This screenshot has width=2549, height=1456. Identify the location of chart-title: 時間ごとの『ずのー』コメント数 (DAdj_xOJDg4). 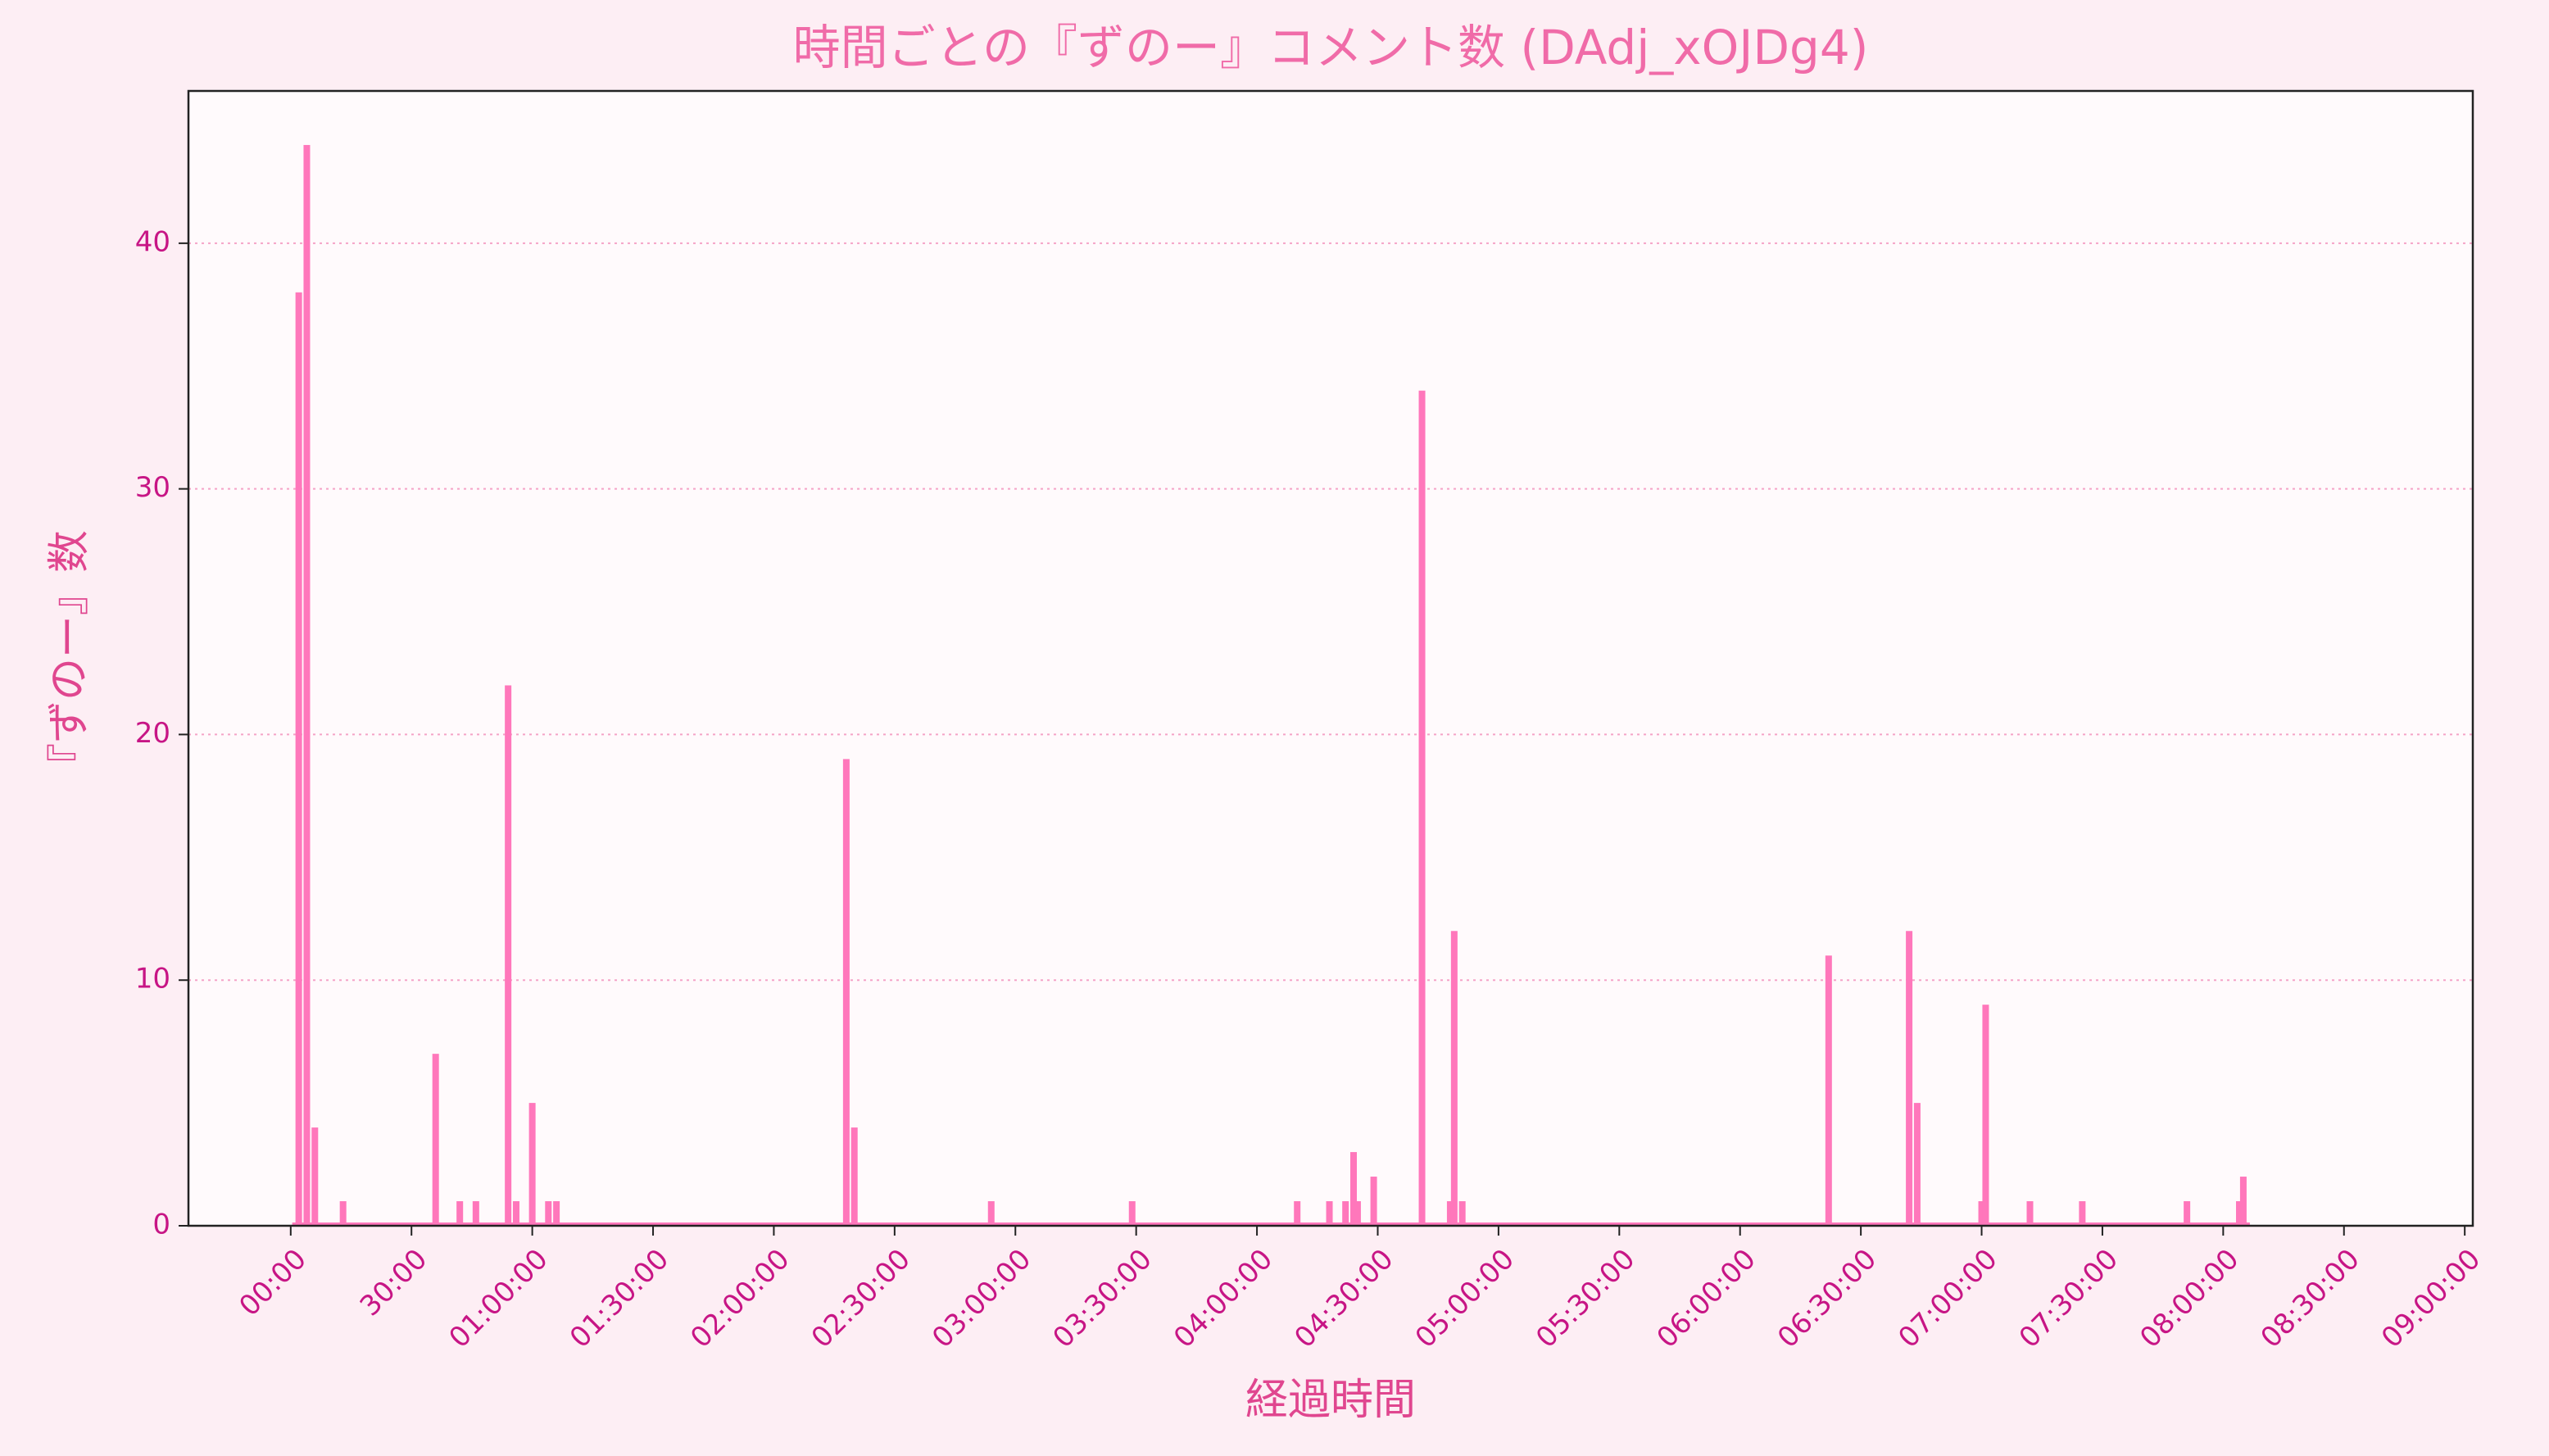
(1331, 48).